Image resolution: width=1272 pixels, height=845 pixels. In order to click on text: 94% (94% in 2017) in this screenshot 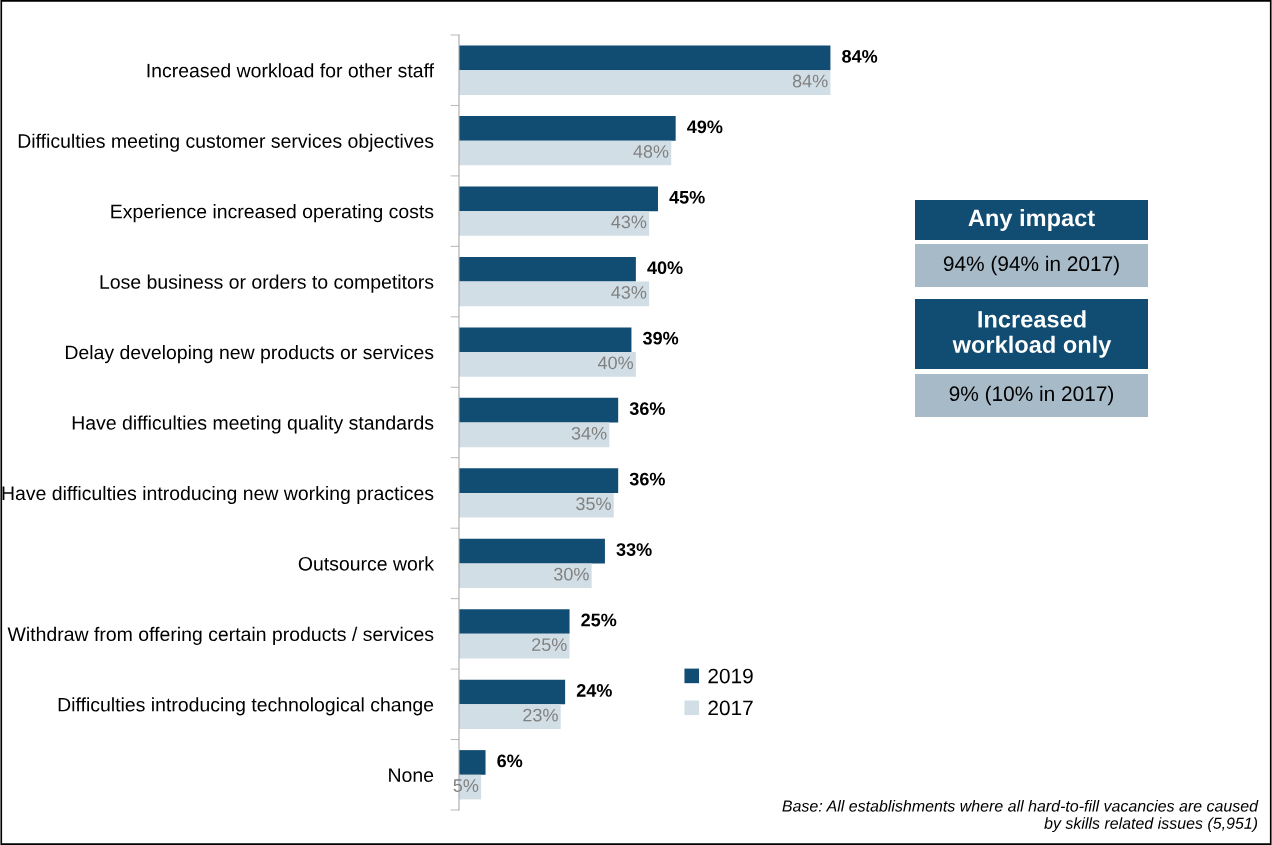, I will do `click(1031, 265)`.